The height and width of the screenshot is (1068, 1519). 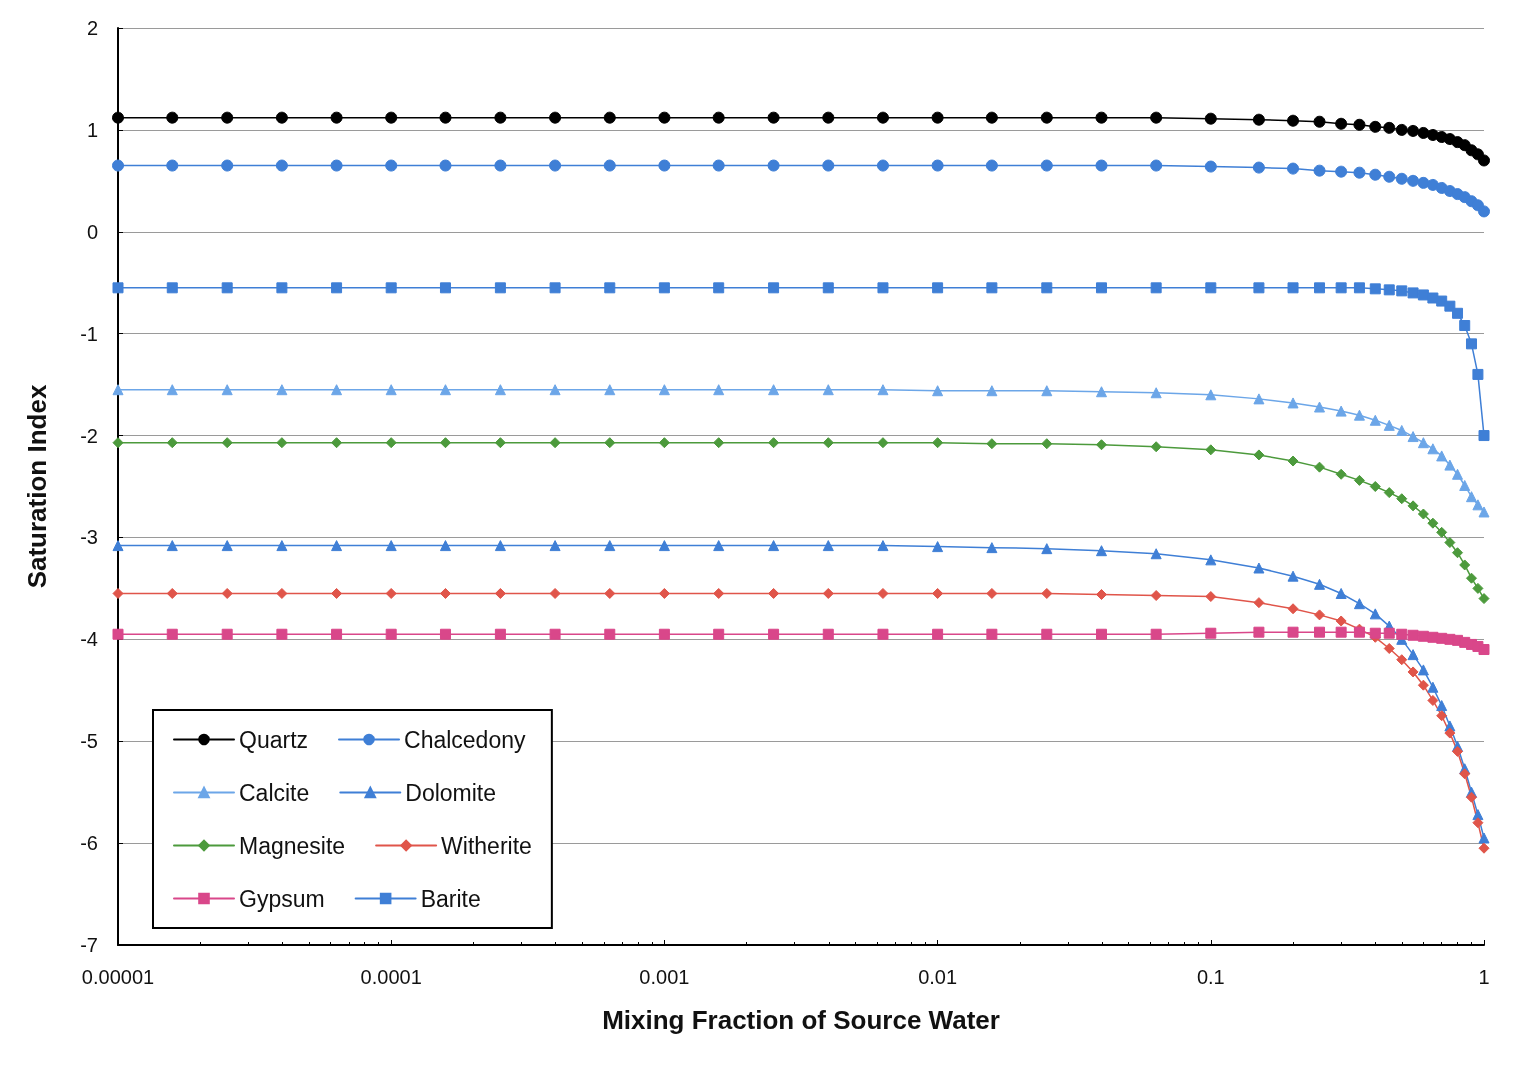 What do you see at coordinates (465, 739) in the screenshot?
I see `legend-label: Chalcedony` at bounding box center [465, 739].